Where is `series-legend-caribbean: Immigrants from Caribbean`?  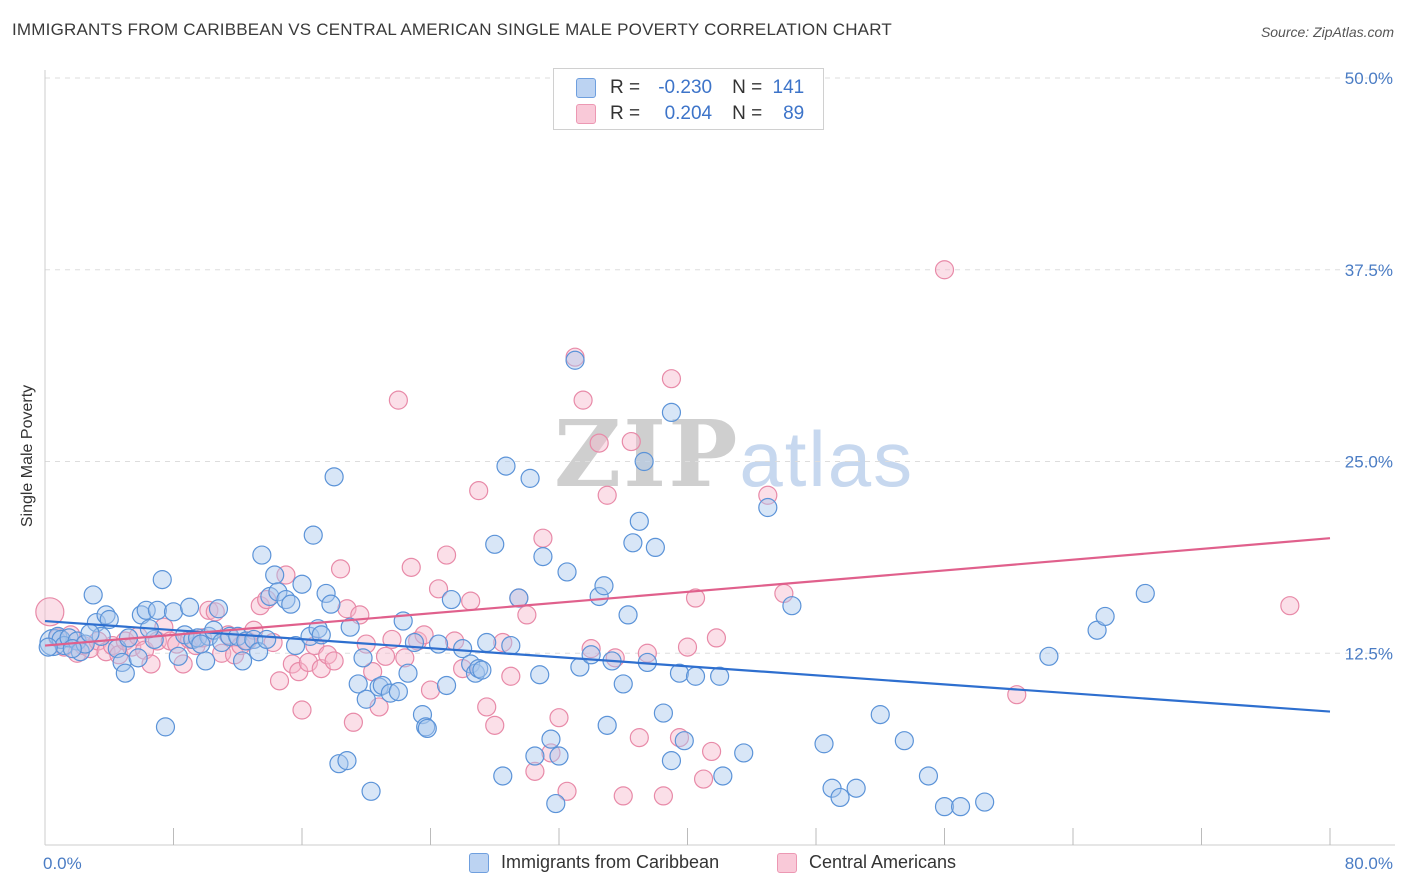 series-legend-caribbean: Immigrants from Caribbean is located at coordinates (594, 862).